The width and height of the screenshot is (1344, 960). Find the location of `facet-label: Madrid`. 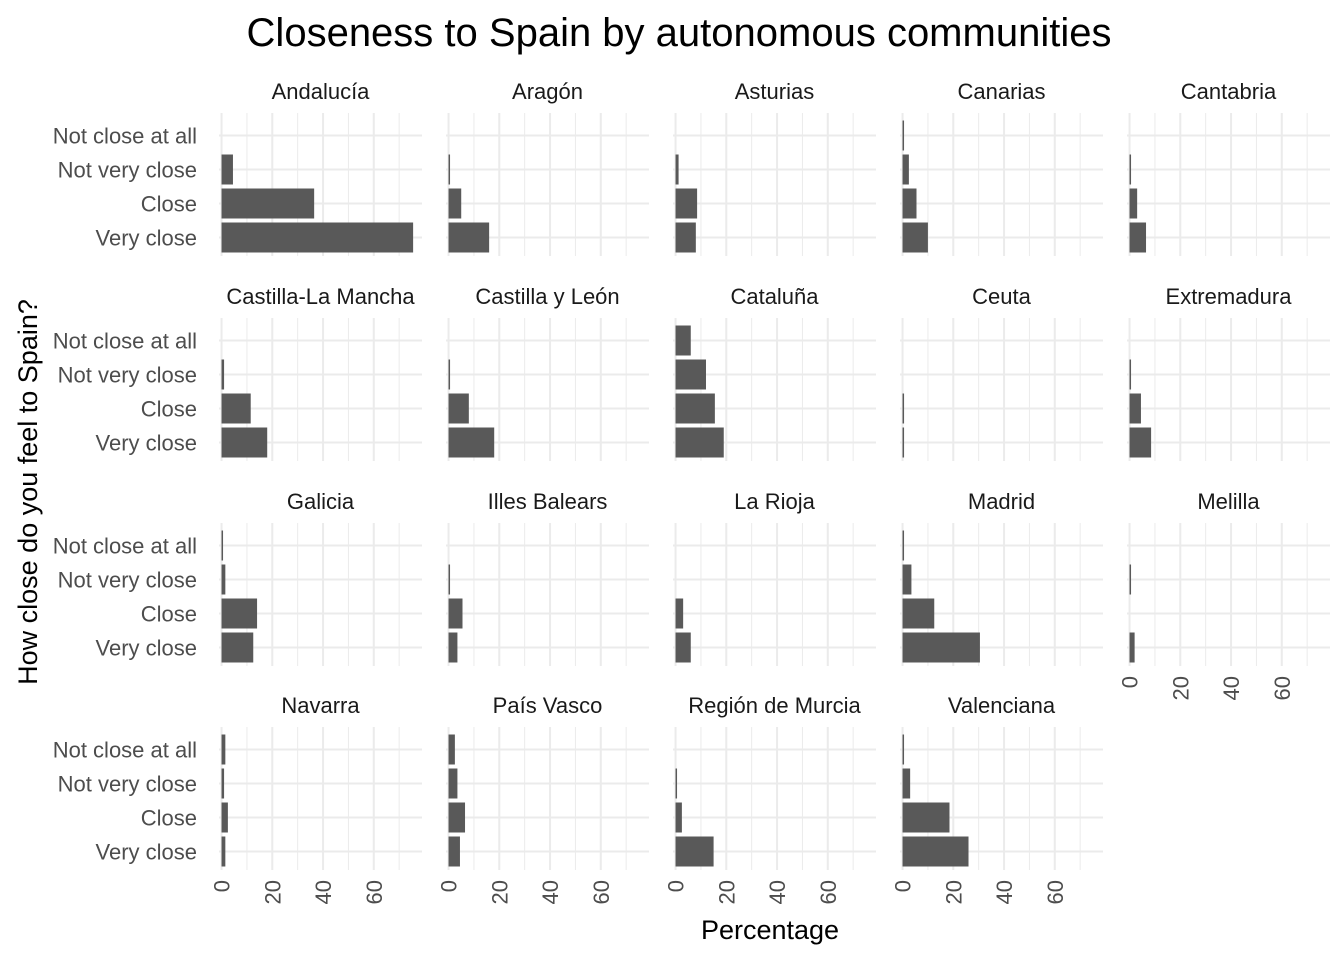

facet-label: Madrid is located at coordinates (1001, 501).